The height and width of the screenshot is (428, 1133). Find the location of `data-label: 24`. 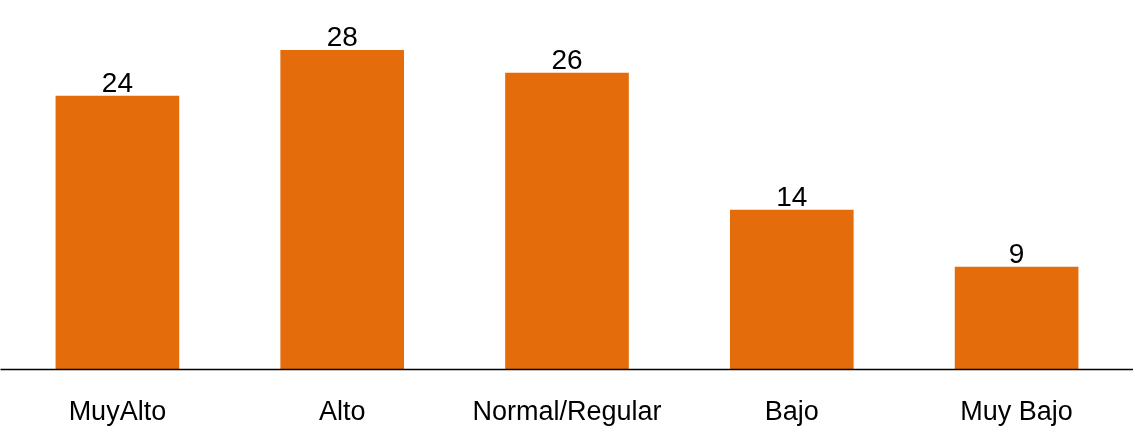

data-label: 24 is located at coordinates (117, 82).